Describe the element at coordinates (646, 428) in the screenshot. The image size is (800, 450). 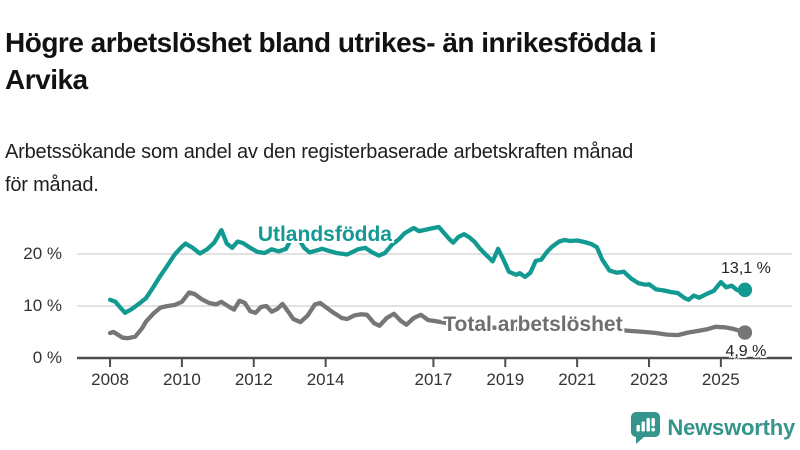
I see `newsworthy-logo-icon` at that location.